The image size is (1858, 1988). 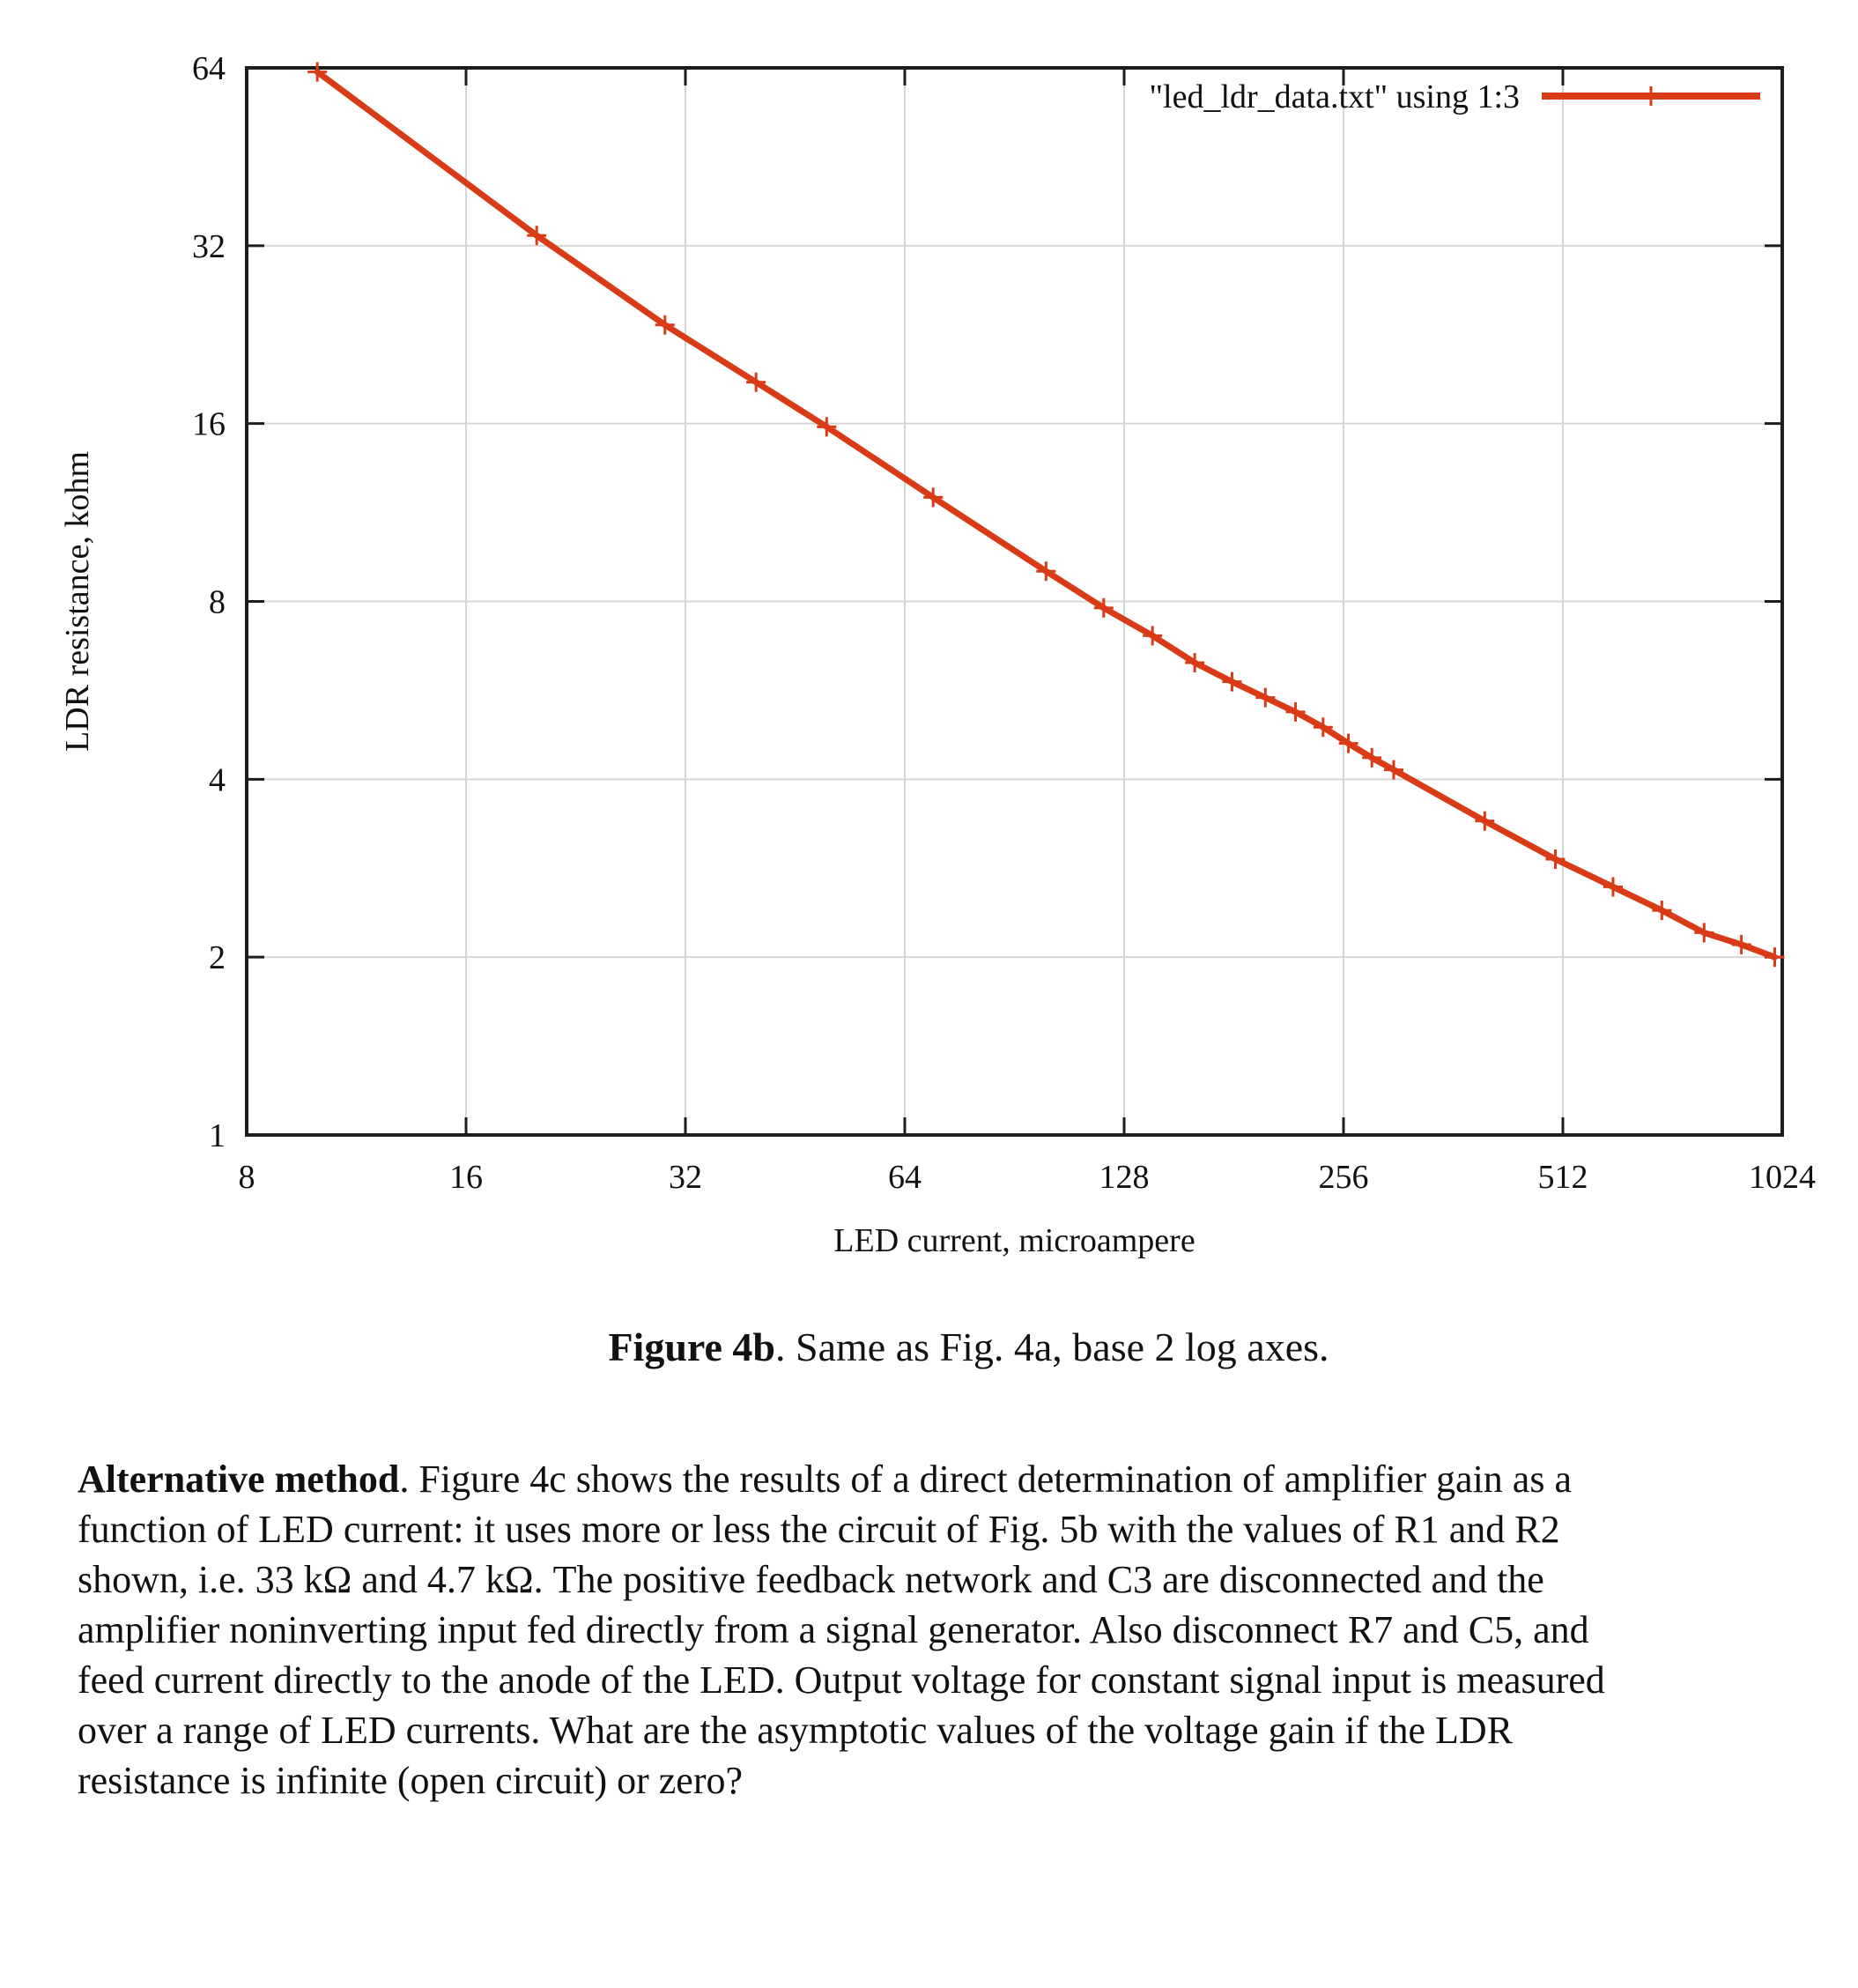 I want to click on figure-caption-number: Figure 4b, so click(x=691, y=1347).